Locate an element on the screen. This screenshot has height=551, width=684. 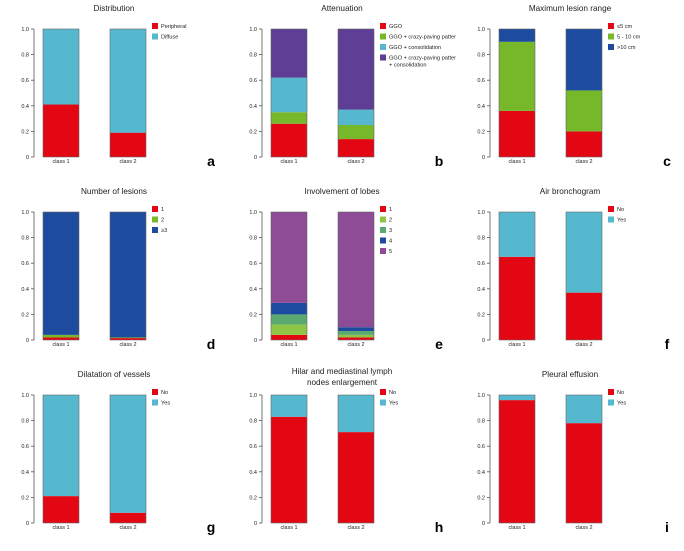
legend-label: GGO + crazy-paving pattern is located at coordinates (422, 38).